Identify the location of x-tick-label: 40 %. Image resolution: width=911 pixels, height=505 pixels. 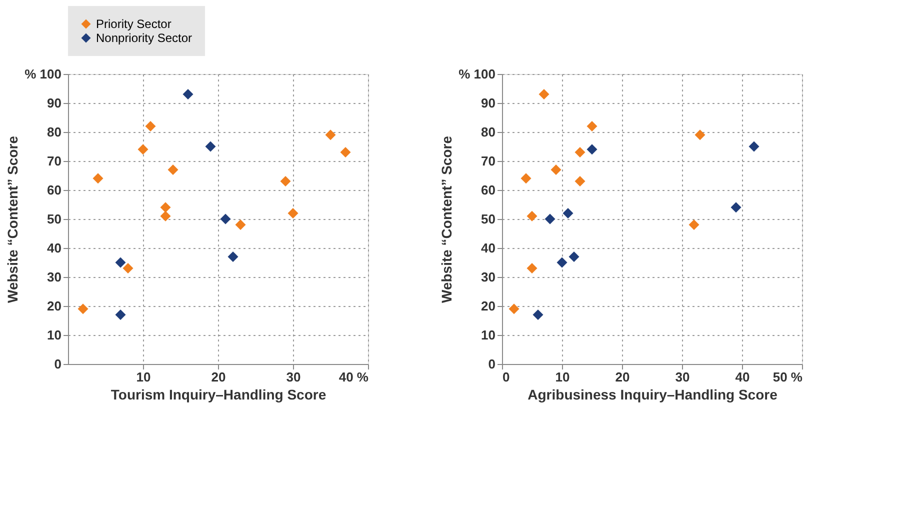
(353, 377).